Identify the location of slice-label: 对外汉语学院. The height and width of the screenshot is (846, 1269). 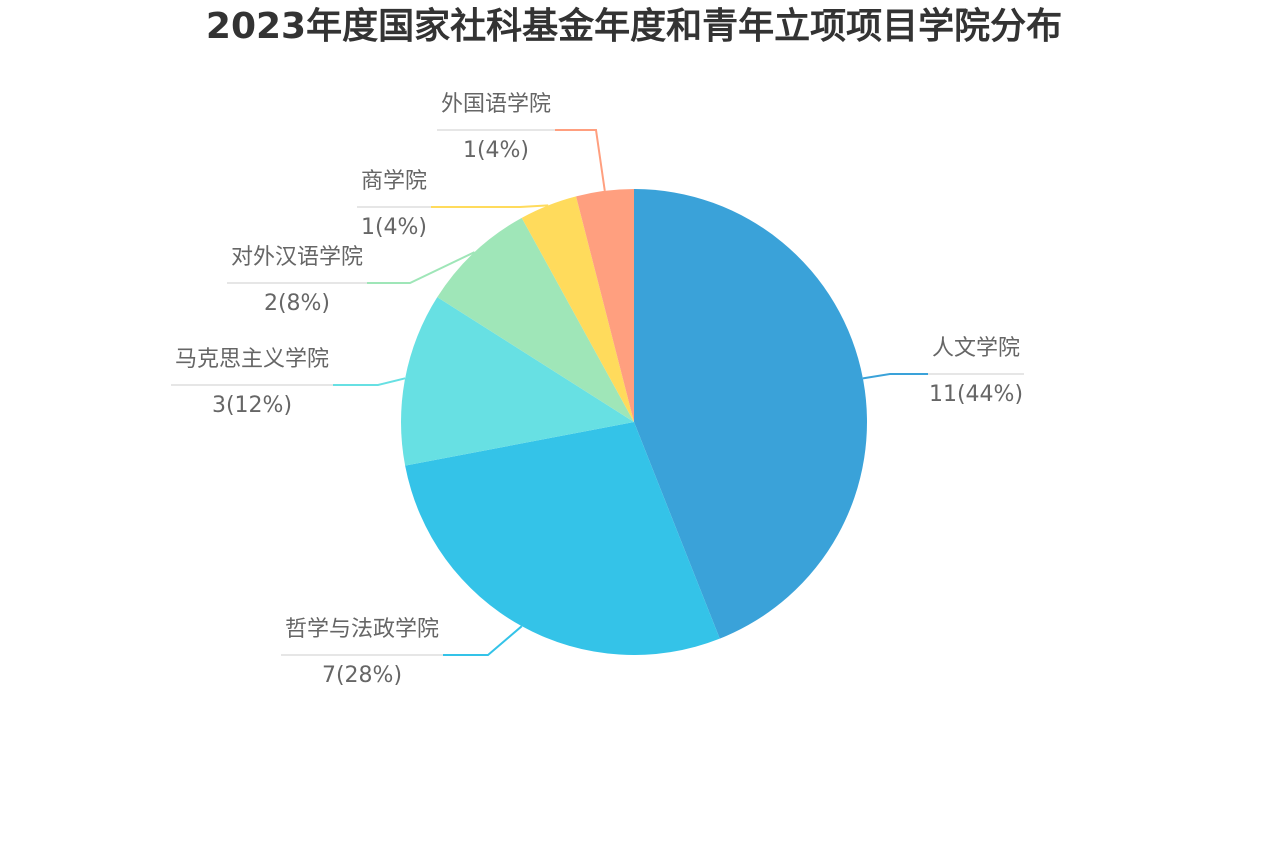
(297, 257).